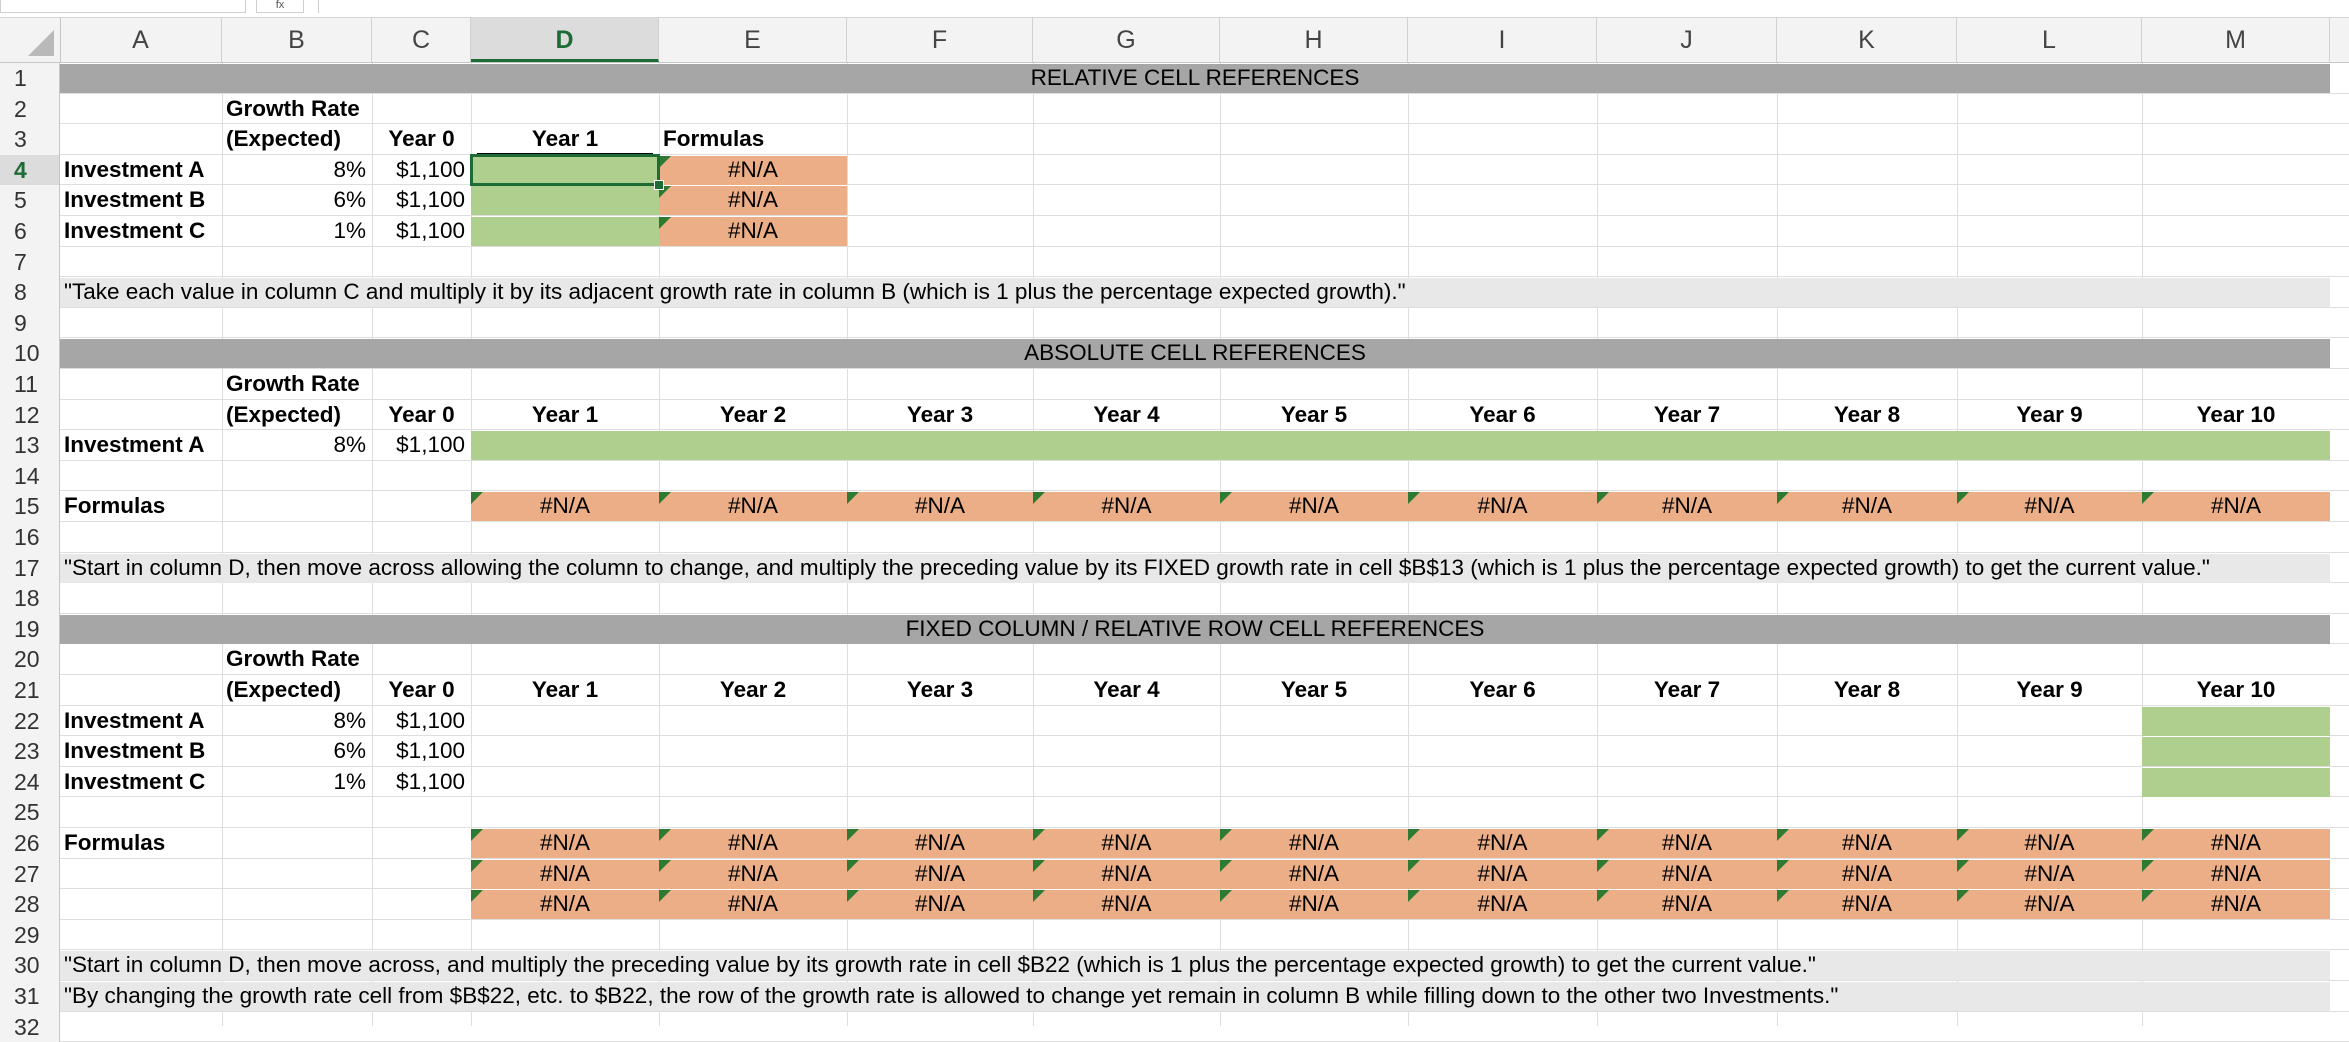  I want to click on row-header-26: 26, so click(30, 843).